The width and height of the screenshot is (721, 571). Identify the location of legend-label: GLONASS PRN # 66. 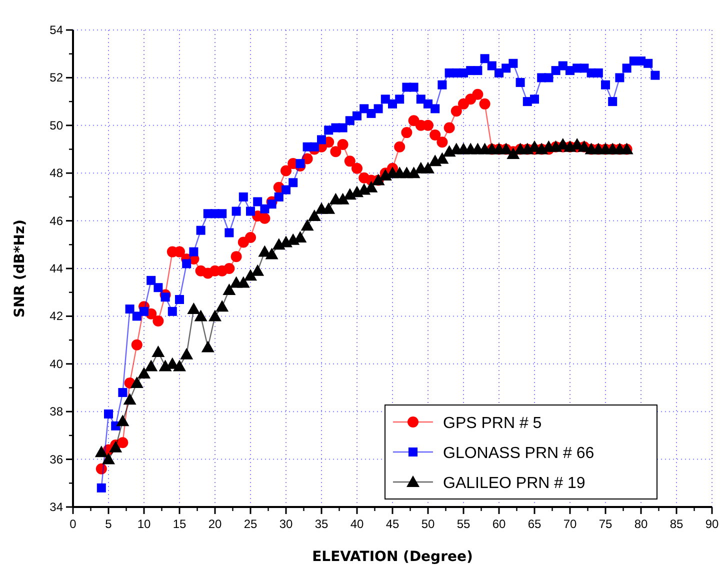
(518, 453).